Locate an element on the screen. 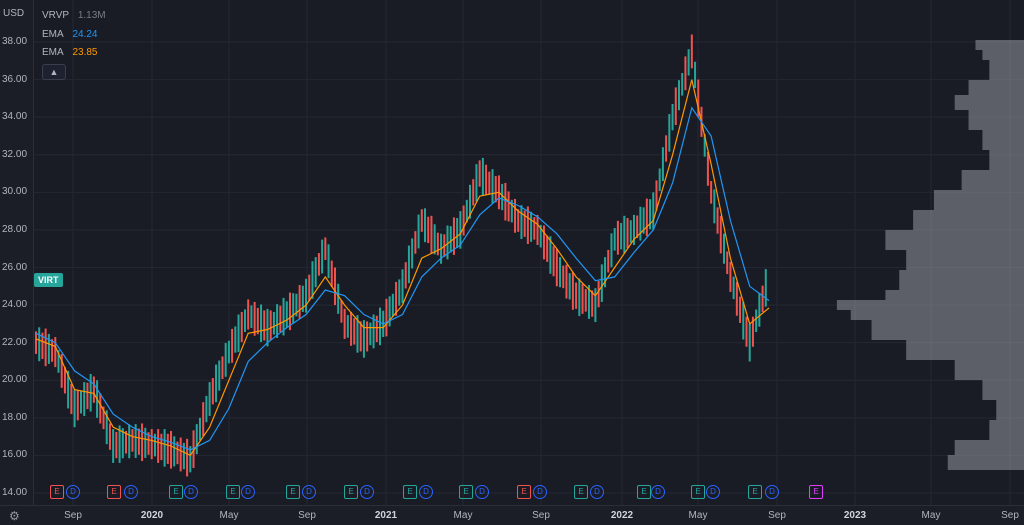 This screenshot has width=1024, height=525. currency-selector: USD is located at coordinates (14, 13).